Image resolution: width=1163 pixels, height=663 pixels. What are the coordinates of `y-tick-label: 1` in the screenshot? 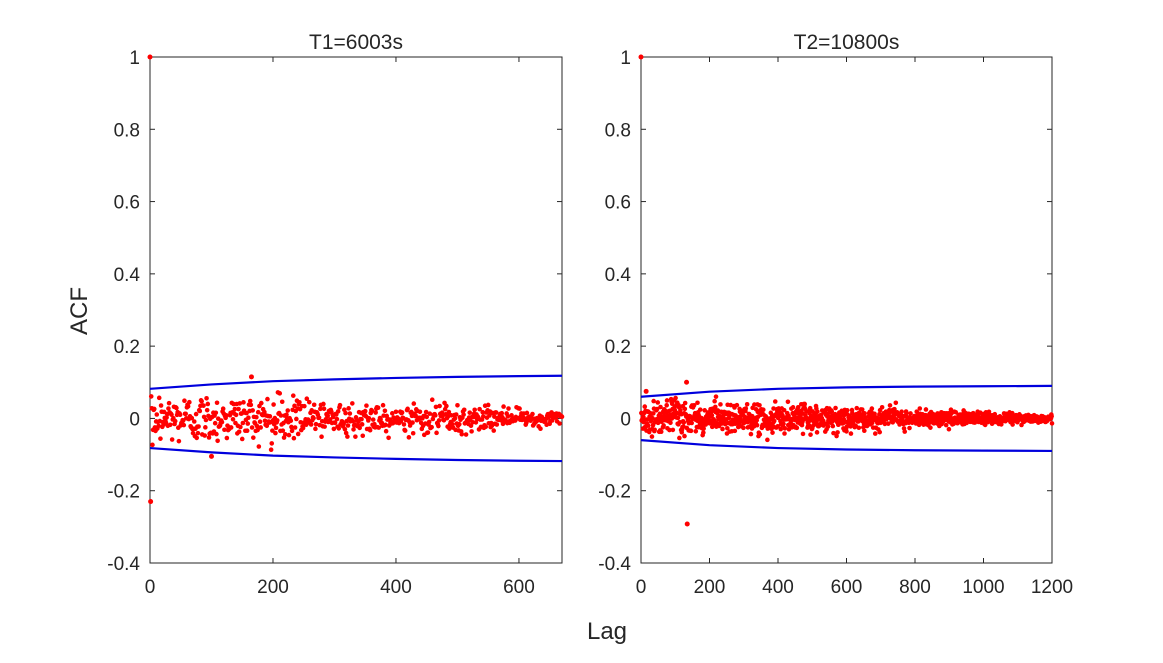 It's located at (625, 58).